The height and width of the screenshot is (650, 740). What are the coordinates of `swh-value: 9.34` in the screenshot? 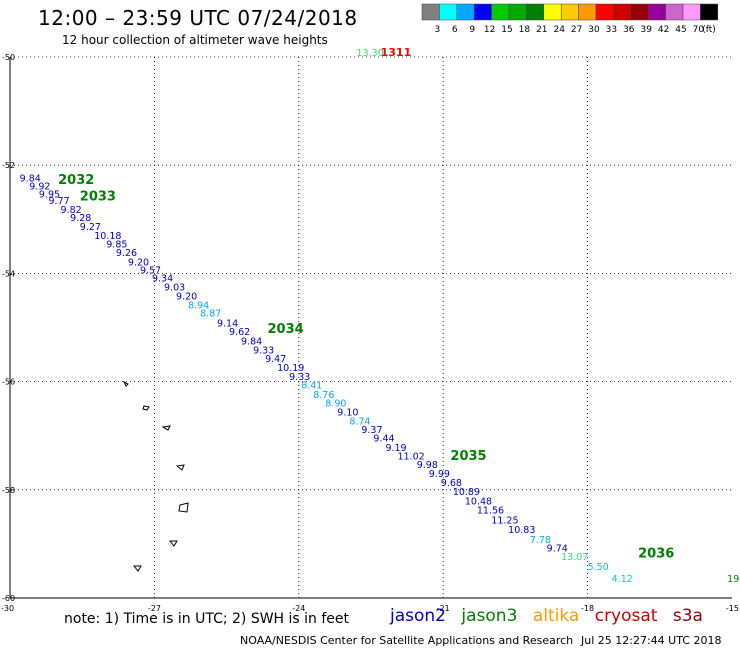 It's located at (162, 279).